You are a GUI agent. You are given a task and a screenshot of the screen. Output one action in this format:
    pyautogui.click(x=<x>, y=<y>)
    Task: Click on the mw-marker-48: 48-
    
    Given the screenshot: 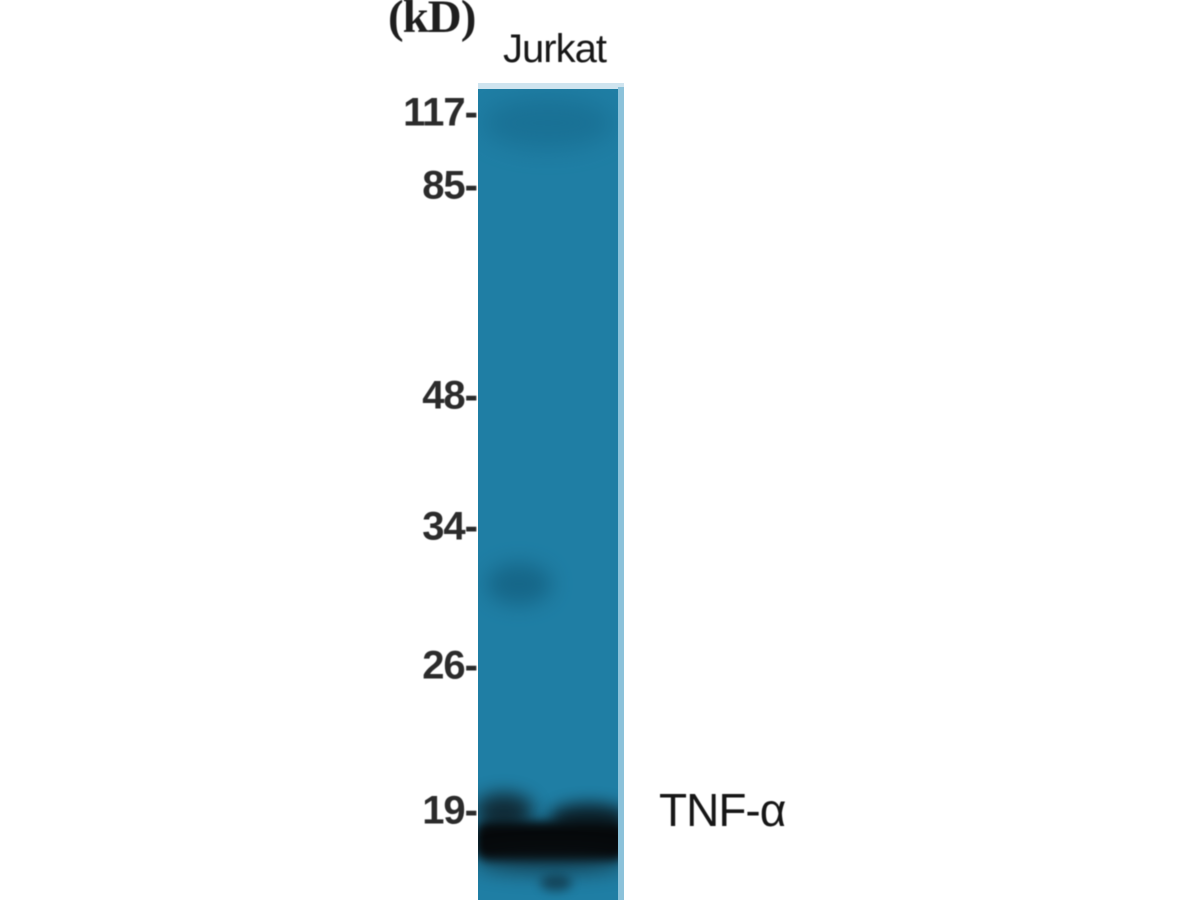 What is the action you would take?
    pyautogui.click(x=450, y=395)
    